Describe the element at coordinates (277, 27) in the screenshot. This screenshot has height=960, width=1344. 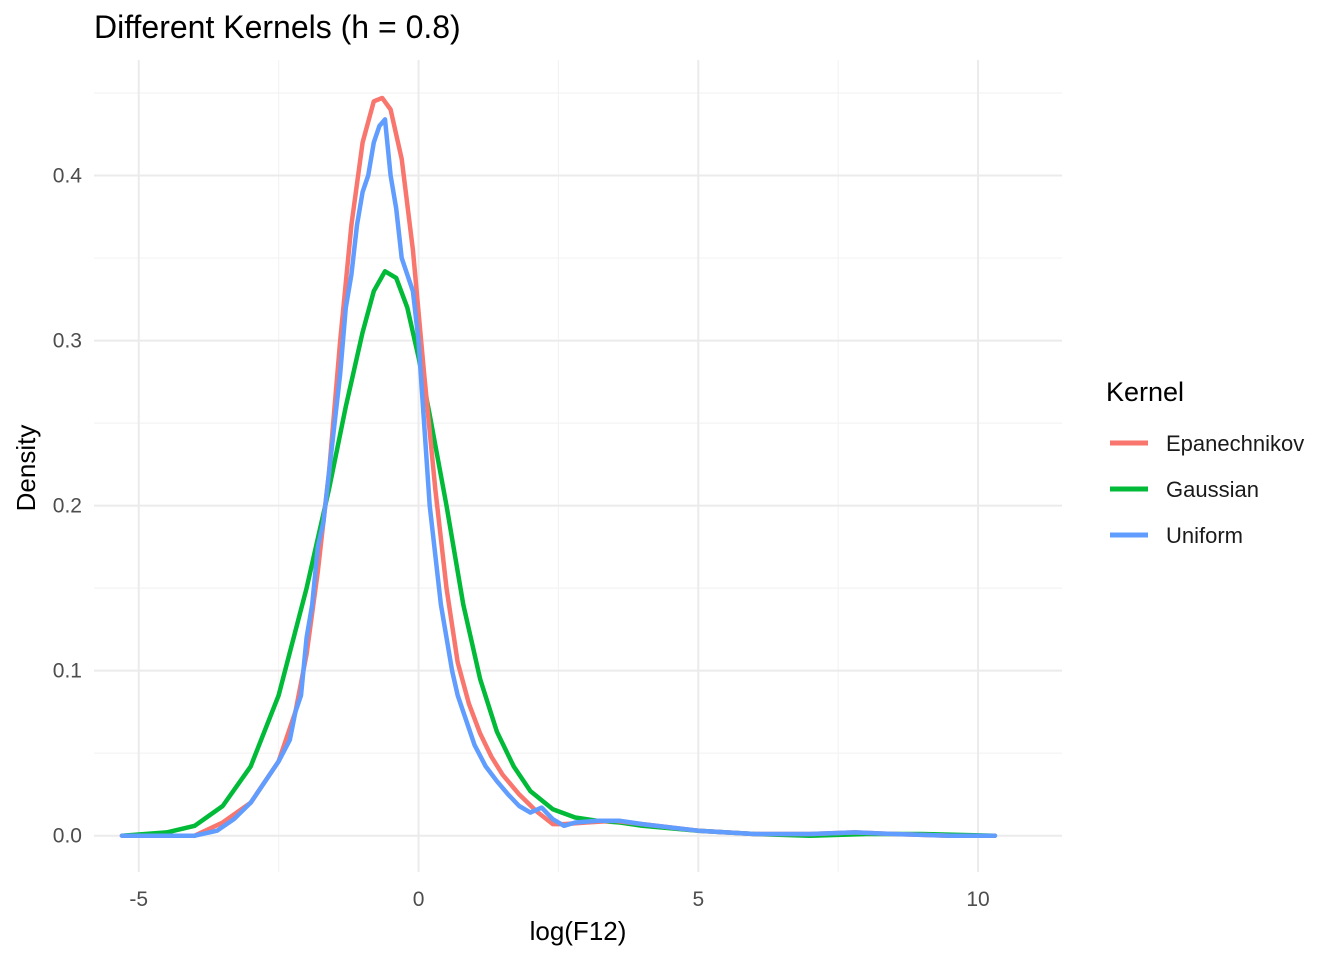
I see `chart-title: Different Kernels (h = 0.8)` at that location.